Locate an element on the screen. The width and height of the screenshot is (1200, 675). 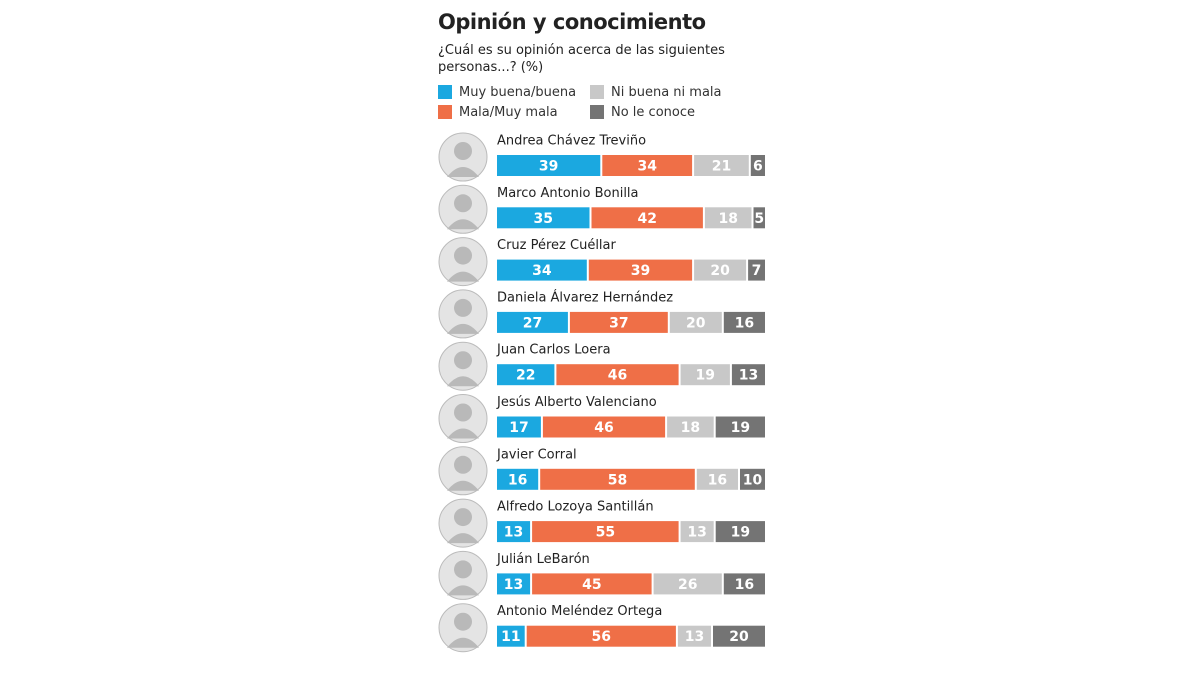
legend-item: Ni buena ni mala is located at coordinates (660, 92).